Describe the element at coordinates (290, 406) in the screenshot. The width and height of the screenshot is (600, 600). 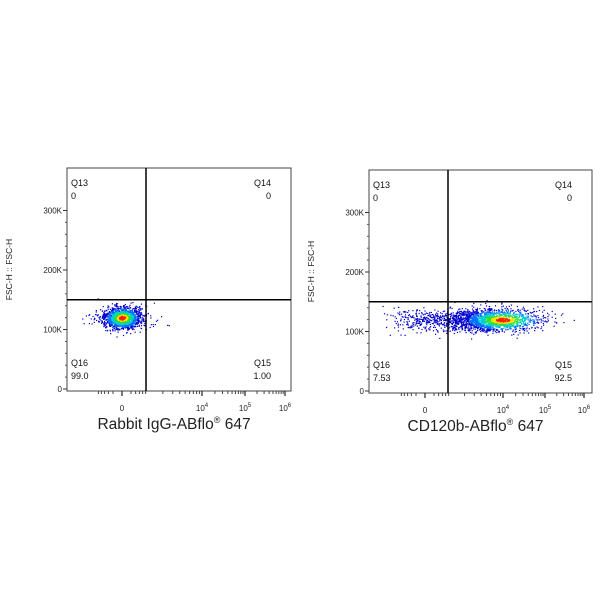
I see `x-tick-exponent: 6` at that location.